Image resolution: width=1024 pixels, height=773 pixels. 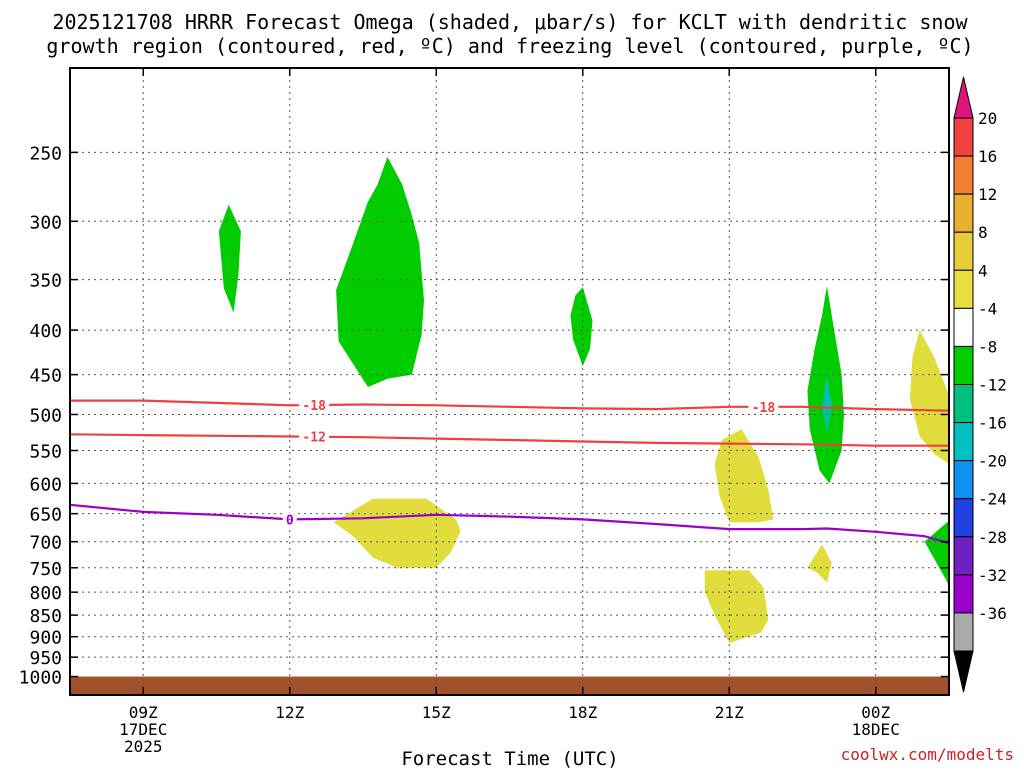 What do you see at coordinates (45, 638) in the screenshot?
I see `y-tick-label: 900` at bounding box center [45, 638].